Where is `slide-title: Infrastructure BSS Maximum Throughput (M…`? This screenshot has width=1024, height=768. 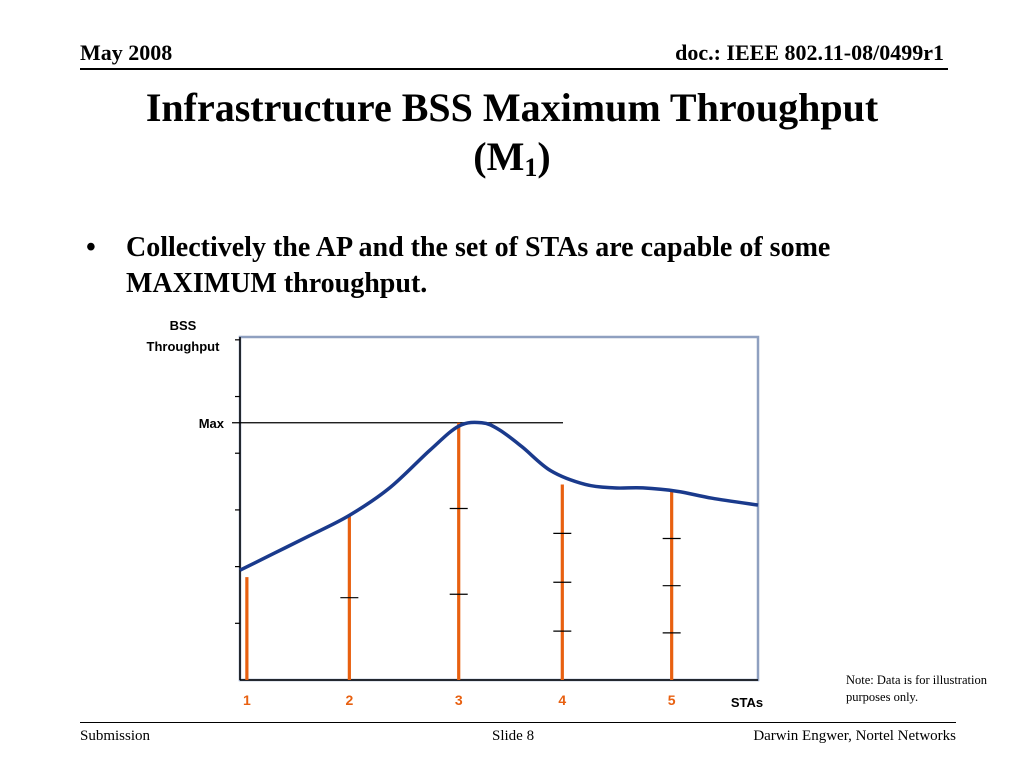 slide-title: Infrastructure BSS Maximum Throughput (M… is located at coordinates (512, 134).